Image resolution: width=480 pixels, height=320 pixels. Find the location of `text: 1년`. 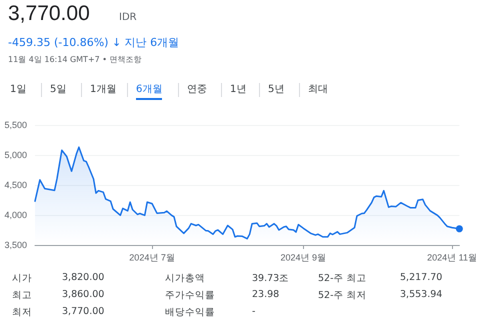

text: 1년 is located at coordinates (238, 89).